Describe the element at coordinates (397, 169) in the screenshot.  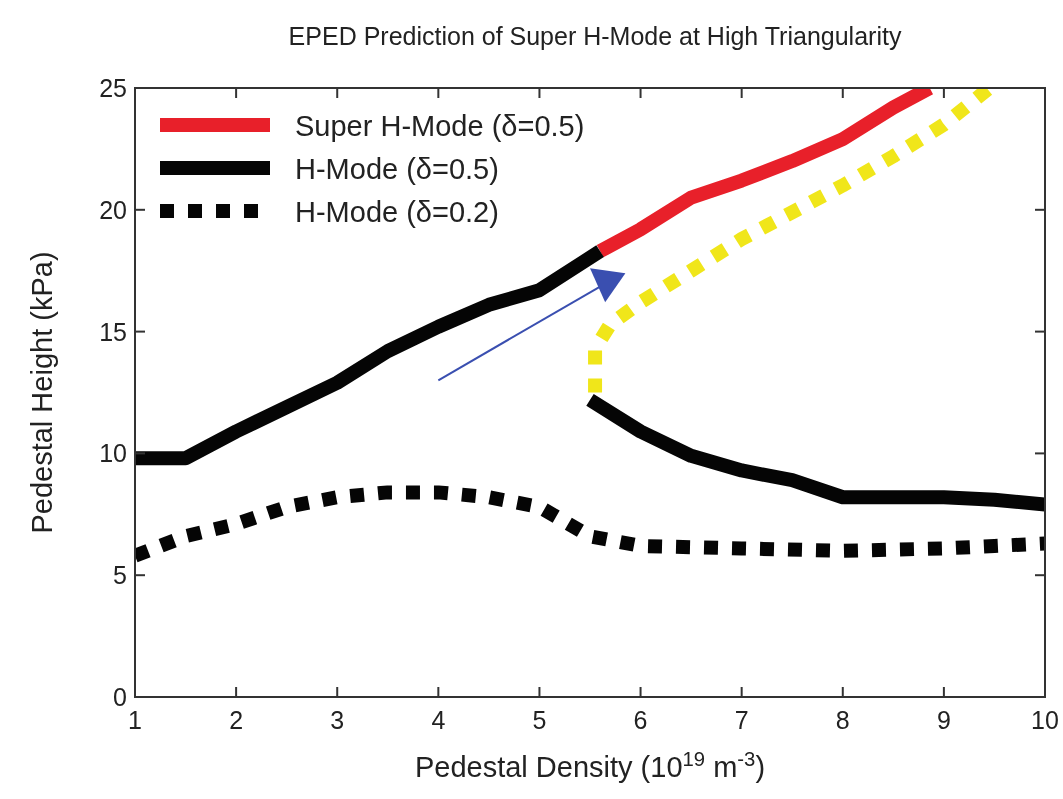
I see `legend-label: H-Mode (δ=0.5)` at that location.